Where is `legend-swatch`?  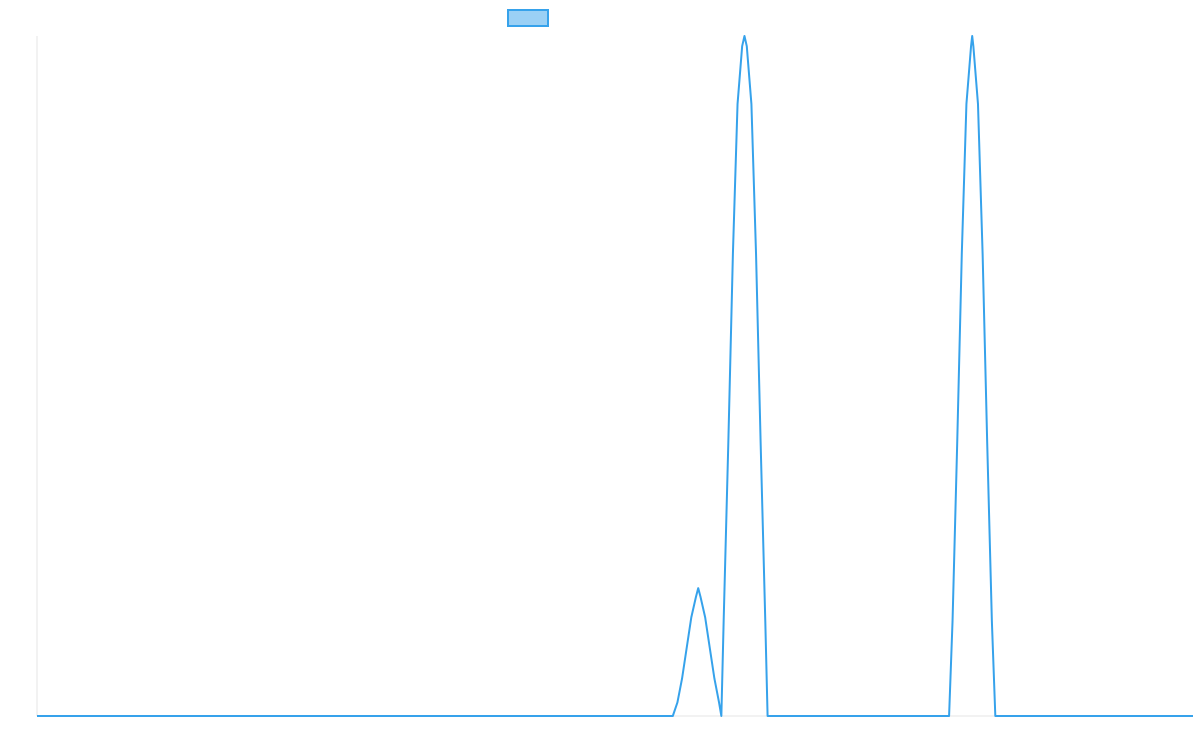
legend-swatch is located at coordinates (528, 18).